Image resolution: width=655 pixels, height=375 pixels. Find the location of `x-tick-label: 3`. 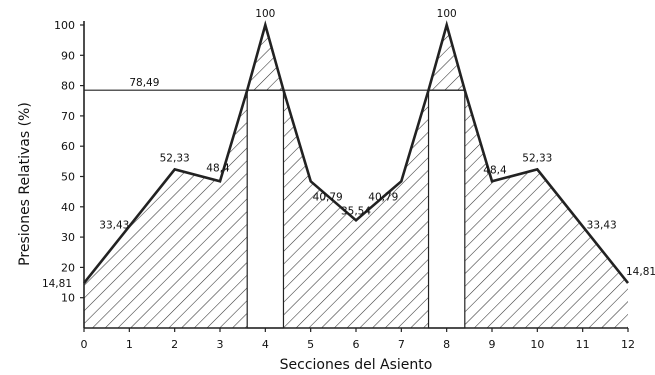

x-tick-label: 3 is located at coordinates (220, 344).